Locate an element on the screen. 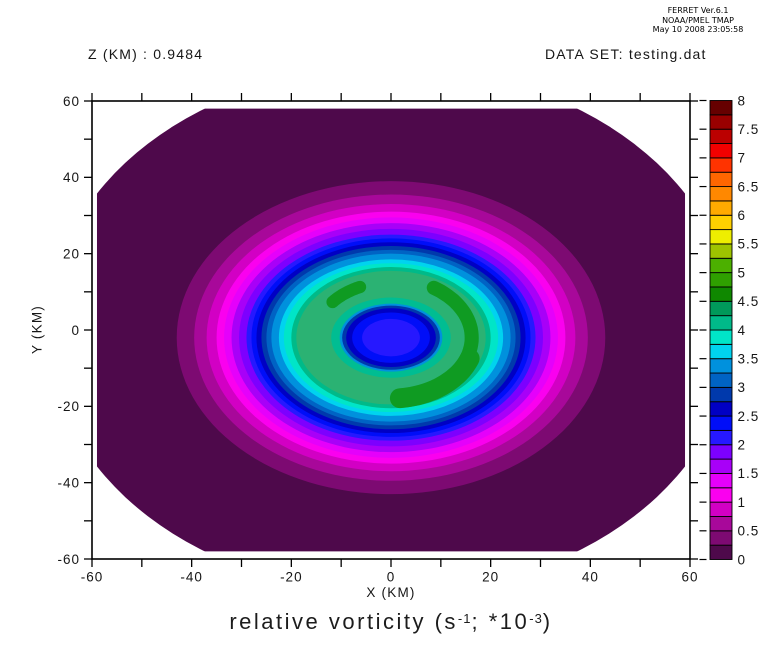  colorbar-label: 2.5 is located at coordinates (749, 416).